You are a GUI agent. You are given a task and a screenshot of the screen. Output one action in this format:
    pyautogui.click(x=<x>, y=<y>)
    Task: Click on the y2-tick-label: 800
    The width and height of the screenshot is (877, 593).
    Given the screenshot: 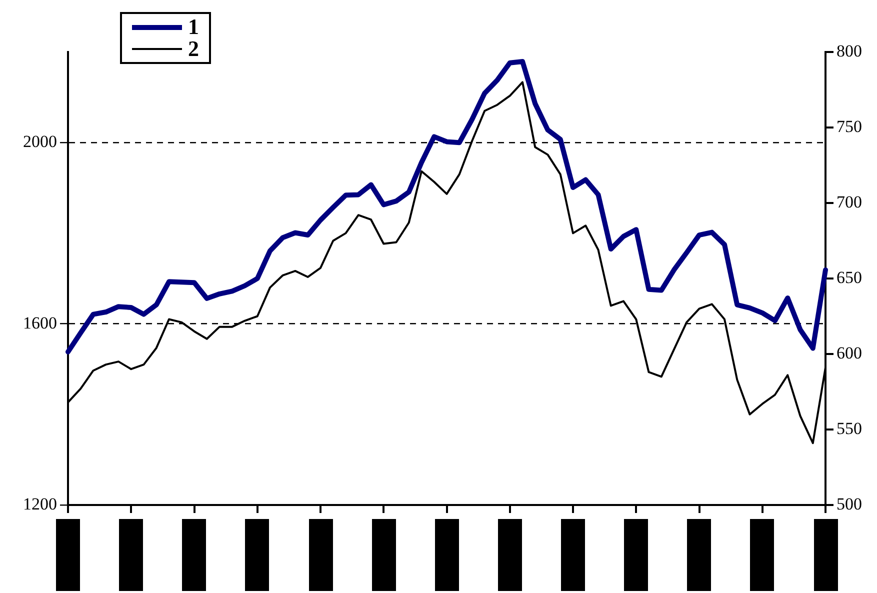 What is the action you would take?
    pyautogui.click(x=849, y=50)
    